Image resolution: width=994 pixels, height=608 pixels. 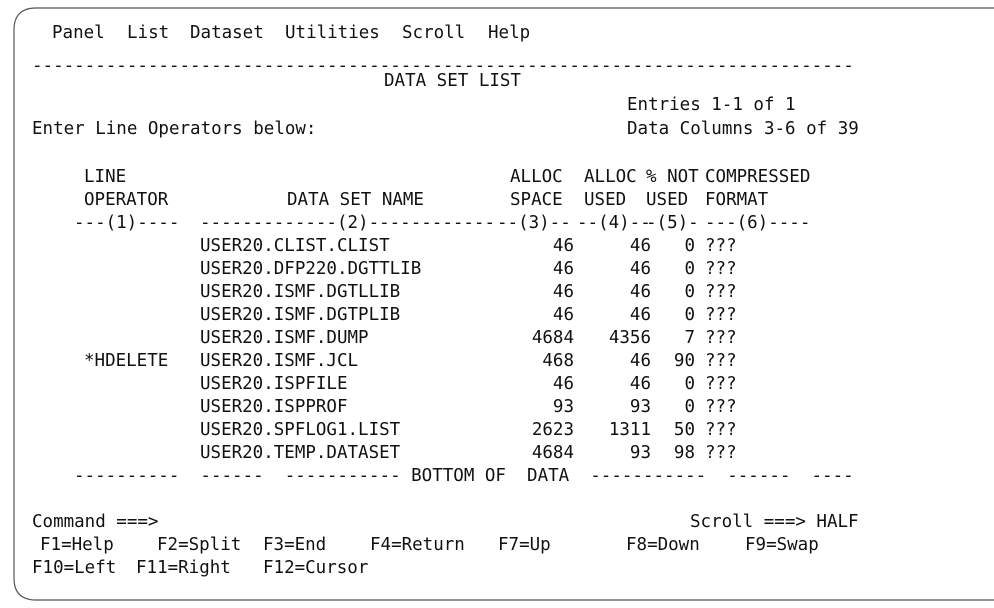 I want to click on function-key: F2=Split, so click(x=199, y=545).